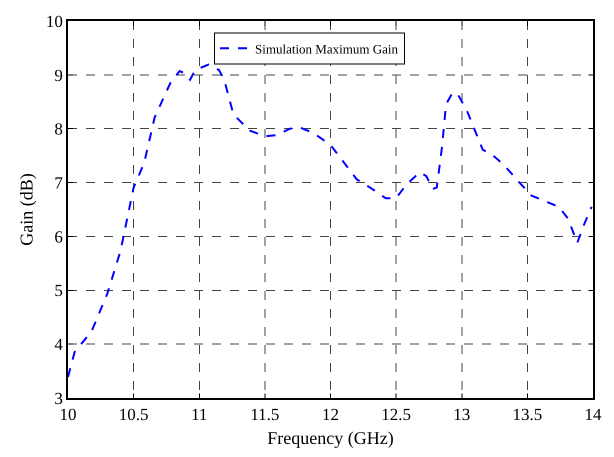  I want to click on y-axis-title: Gain (dB), so click(26, 209).